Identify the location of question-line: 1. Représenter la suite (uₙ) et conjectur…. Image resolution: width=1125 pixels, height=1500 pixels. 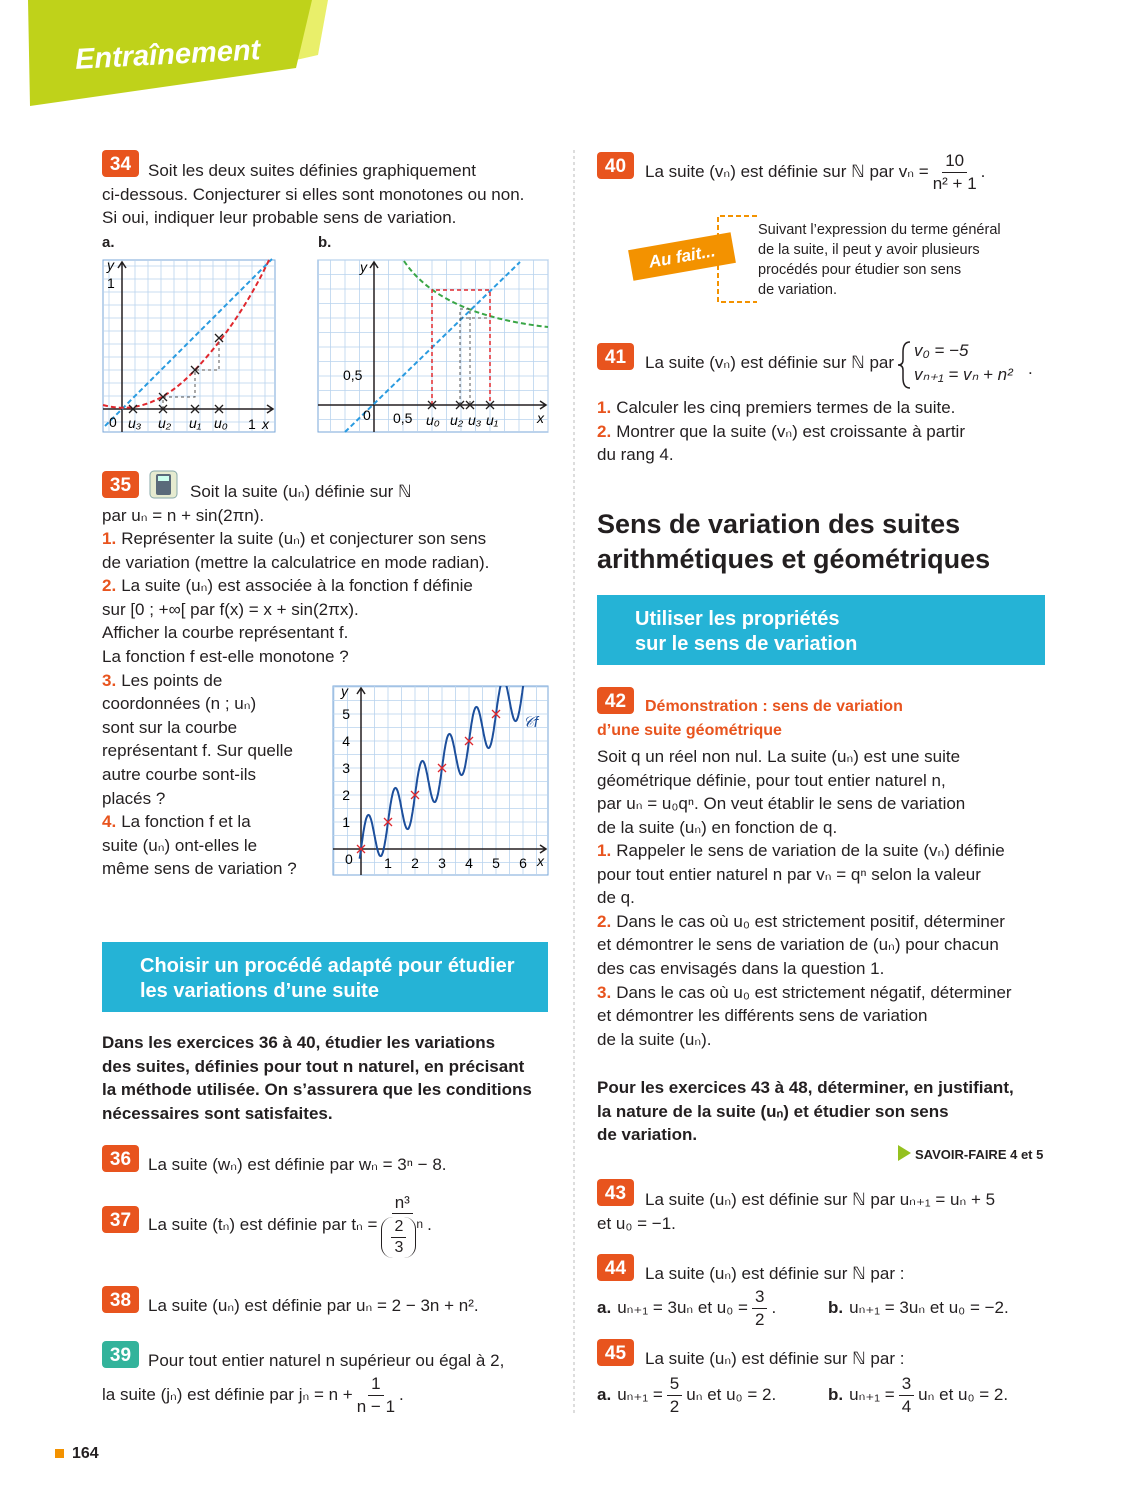
(295, 539).